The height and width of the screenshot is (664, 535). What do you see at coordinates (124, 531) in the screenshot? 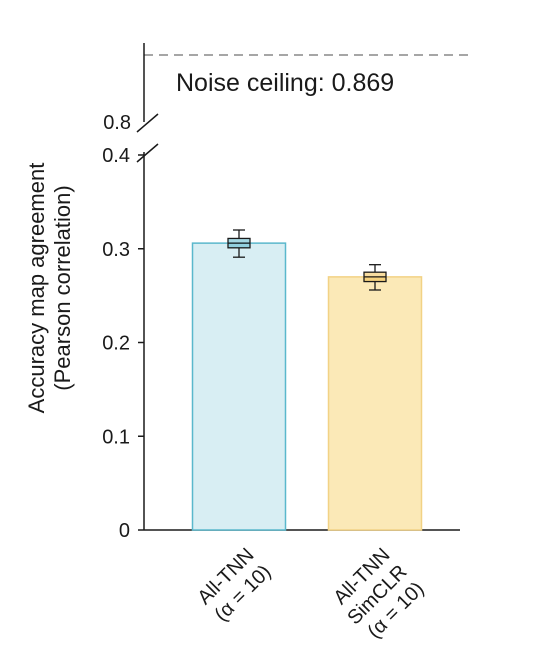
I see `y-tick-label: 0` at bounding box center [124, 531].